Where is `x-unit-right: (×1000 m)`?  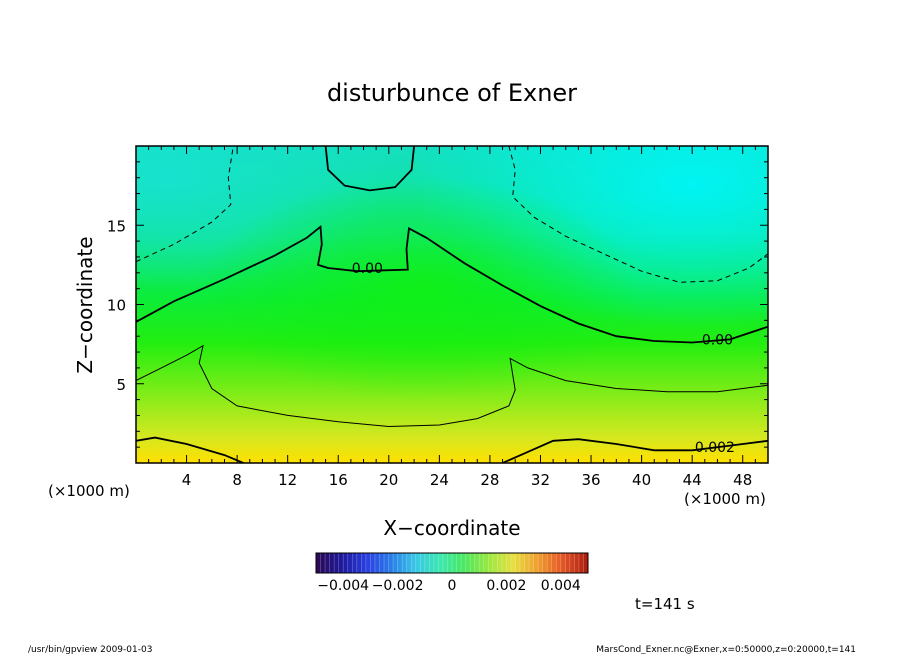
x-unit-right: (×1000 m) is located at coordinates (725, 499).